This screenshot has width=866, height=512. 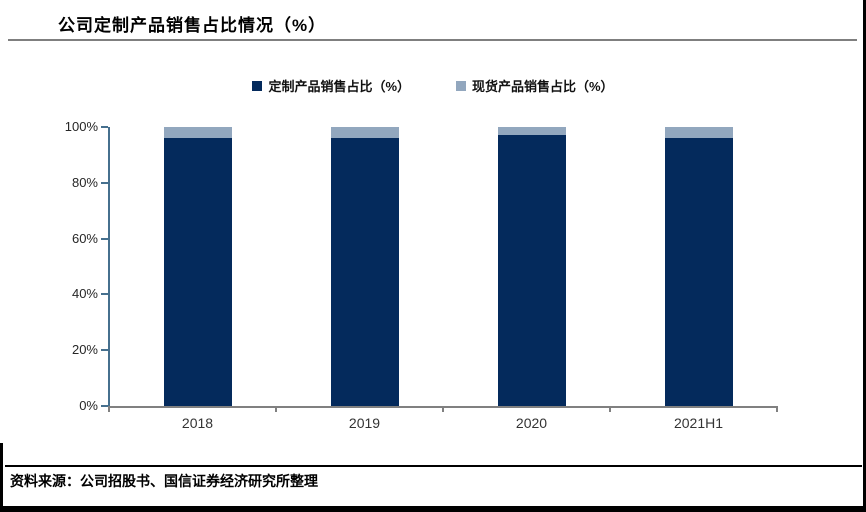 What do you see at coordinates (84, 294) in the screenshot?
I see `y-tick-label: 40%` at bounding box center [84, 294].